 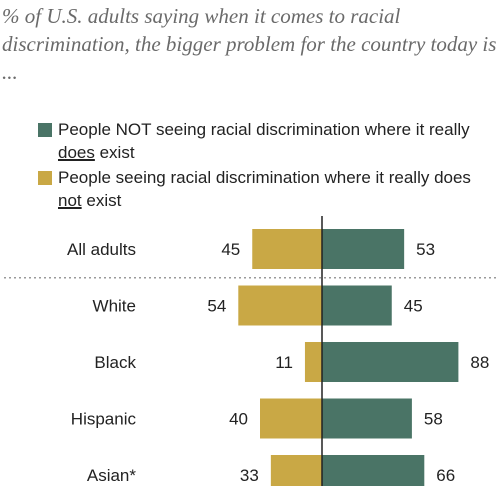 What do you see at coordinates (45, 178) in the screenshot?
I see `legend-swatch-seeing` at bounding box center [45, 178].